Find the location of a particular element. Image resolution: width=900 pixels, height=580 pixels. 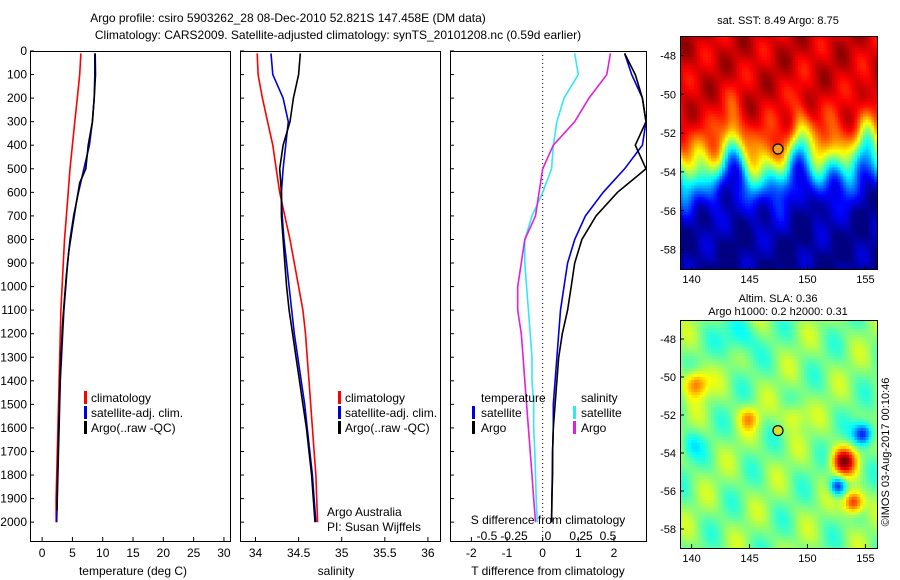

credit-pi: PI: Susan Wijffels is located at coordinates (374, 527).